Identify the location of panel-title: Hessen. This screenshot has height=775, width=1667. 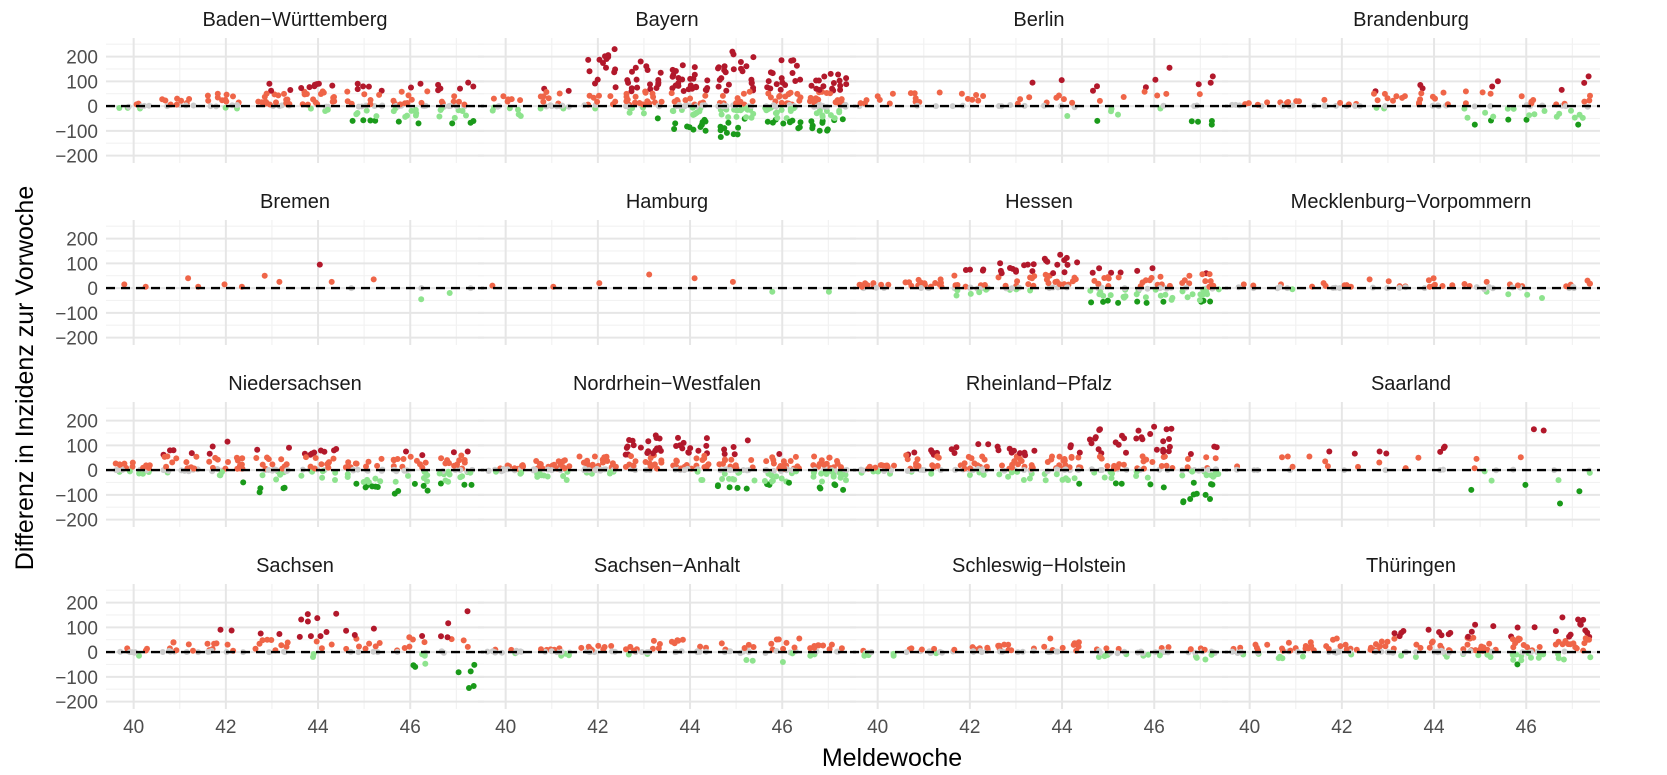
(1039, 202).